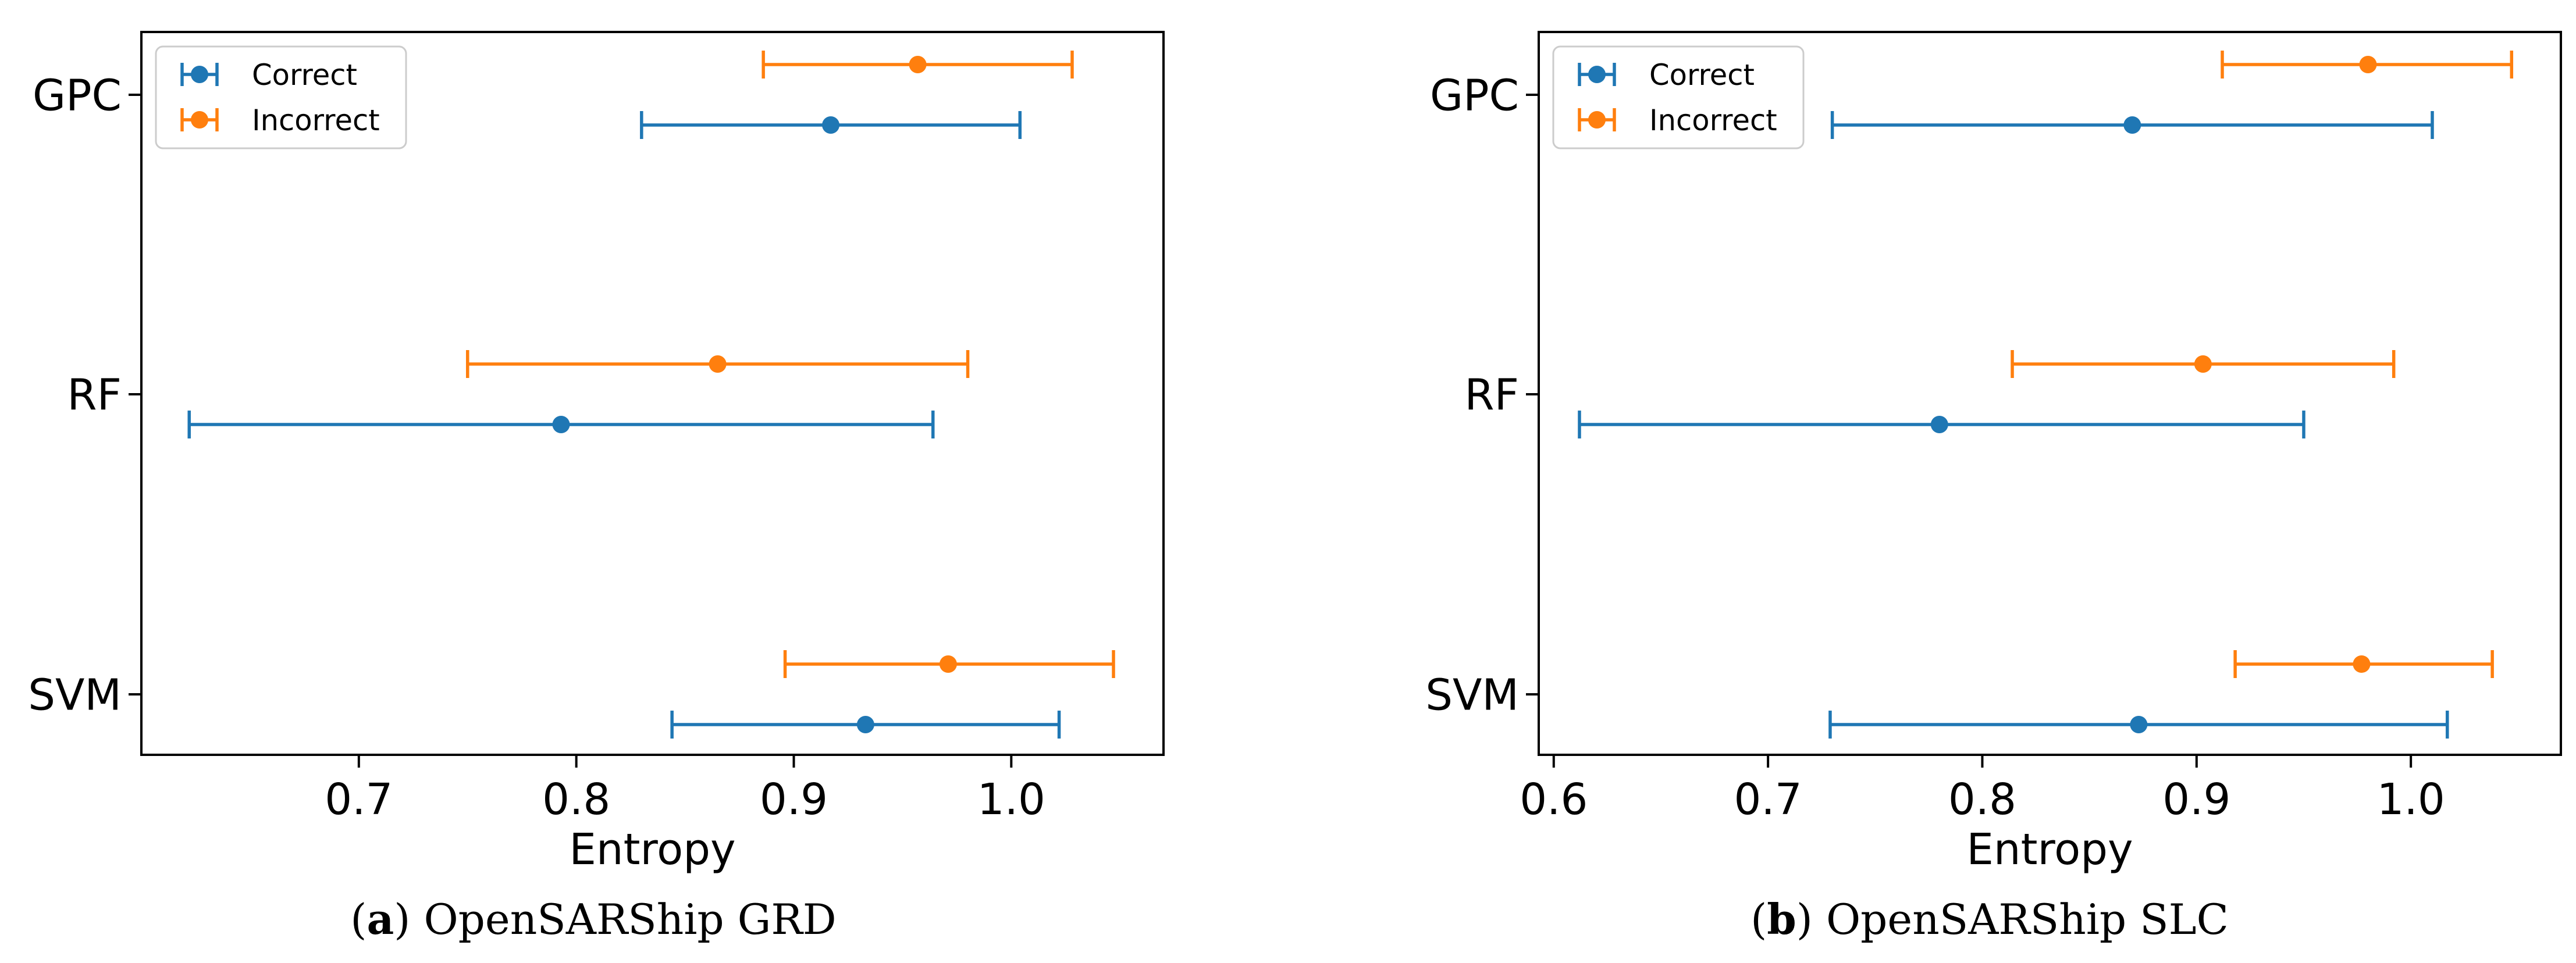  I want to click on caption-panel-letter: b, so click(1782, 919).